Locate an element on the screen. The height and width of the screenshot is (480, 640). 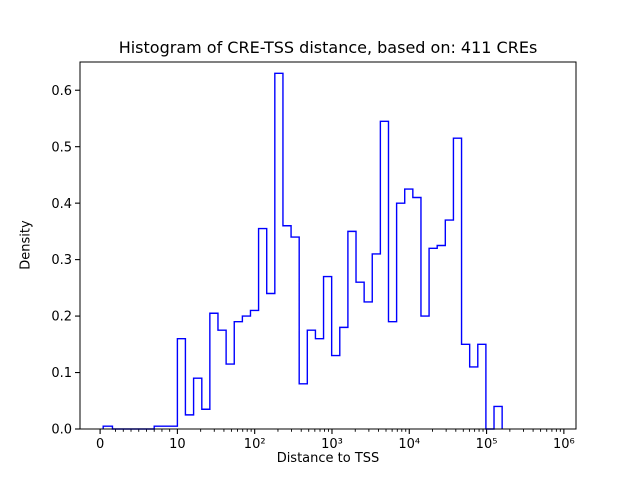
y-tick-label: 0.5 is located at coordinates (61, 147).